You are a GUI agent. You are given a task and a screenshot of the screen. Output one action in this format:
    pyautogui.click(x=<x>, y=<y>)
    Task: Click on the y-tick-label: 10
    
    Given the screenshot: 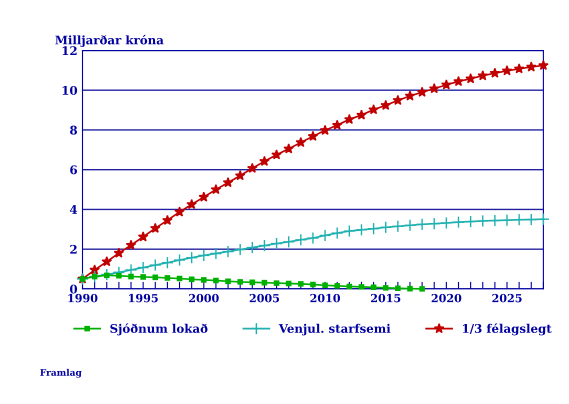 What is the action you would take?
    pyautogui.click(x=70, y=90)
    